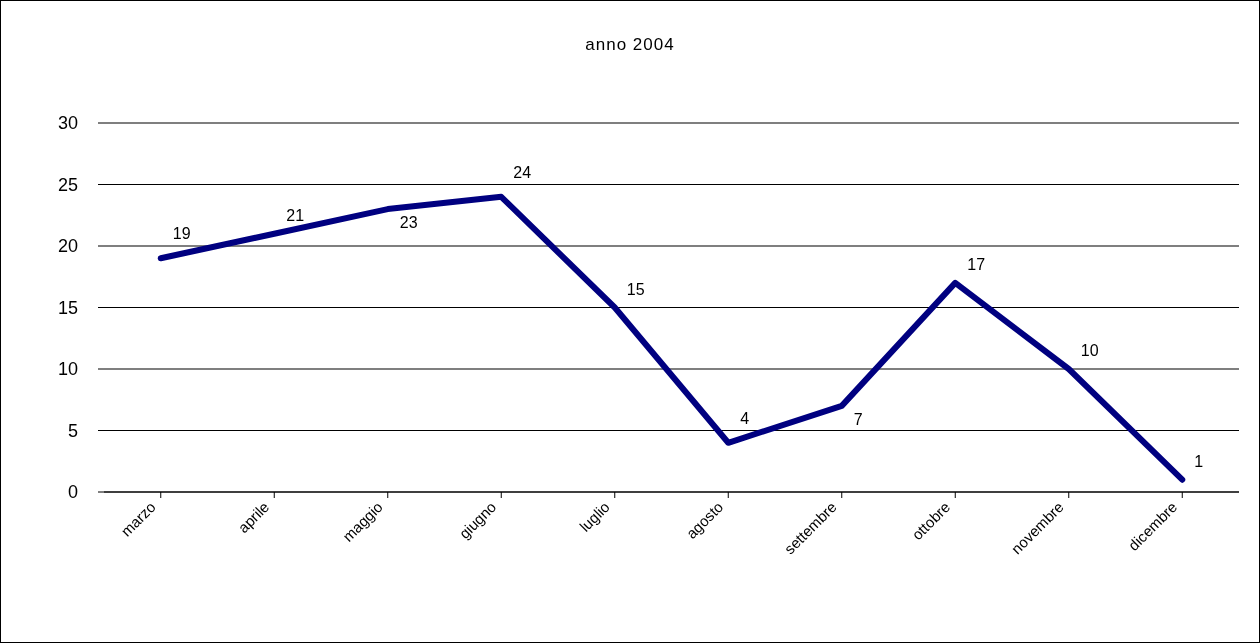  Describe the element at coordinates (67, 246) in the screenshot. I see `y-tick-label: 20` at that location.